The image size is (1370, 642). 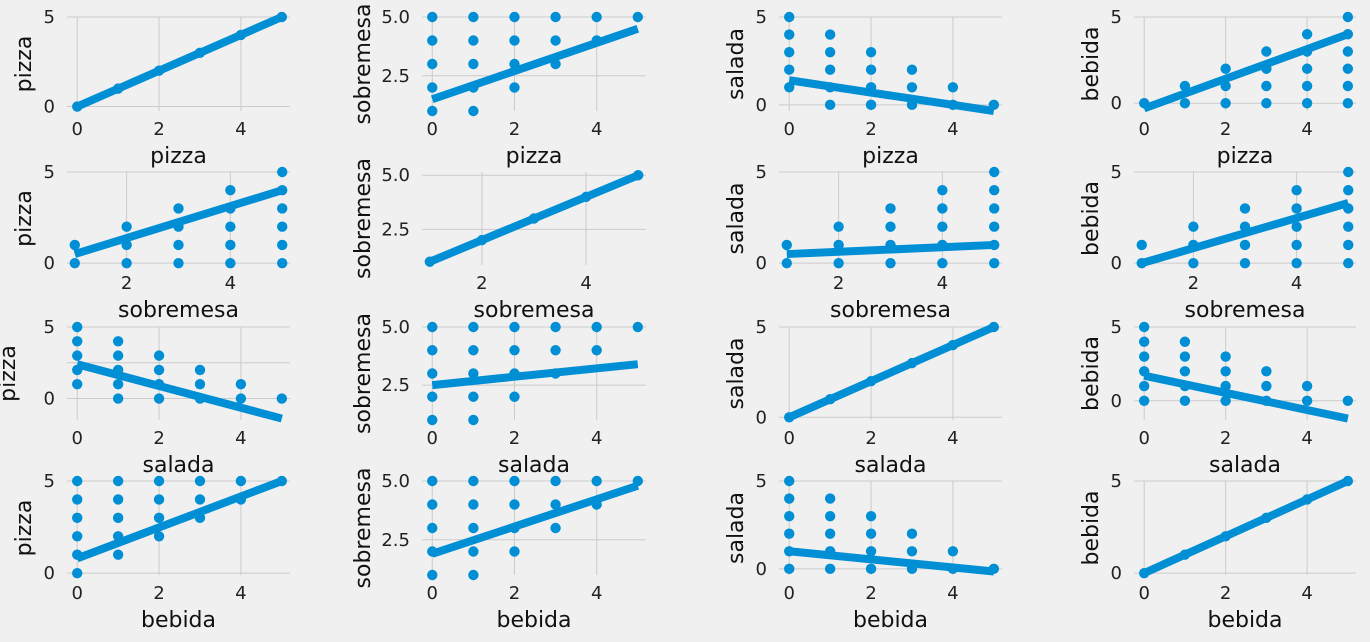 What do you see at coordinates (1217, 552) in the screenshot?
I see `scatter-panel-bebida-vs-bebida: 0 2 4 0 5 bebida bebida` at bounding box center [1217, 552].